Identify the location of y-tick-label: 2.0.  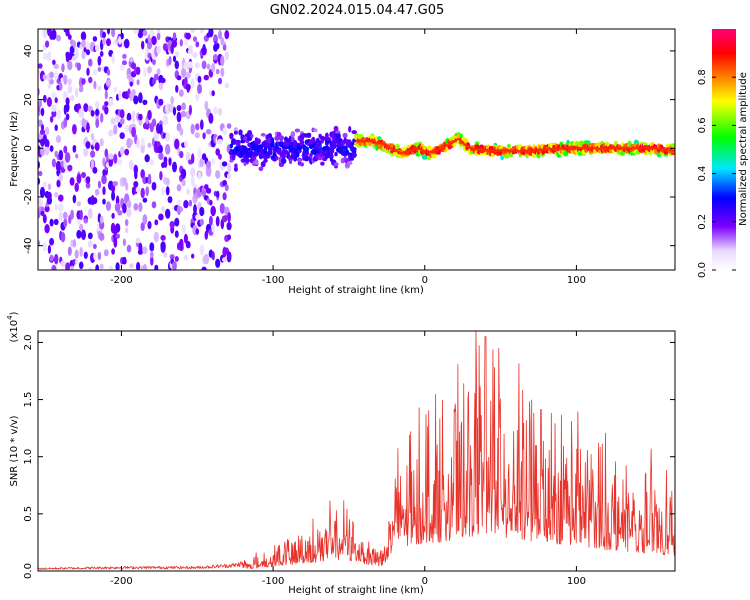
(28, 342).